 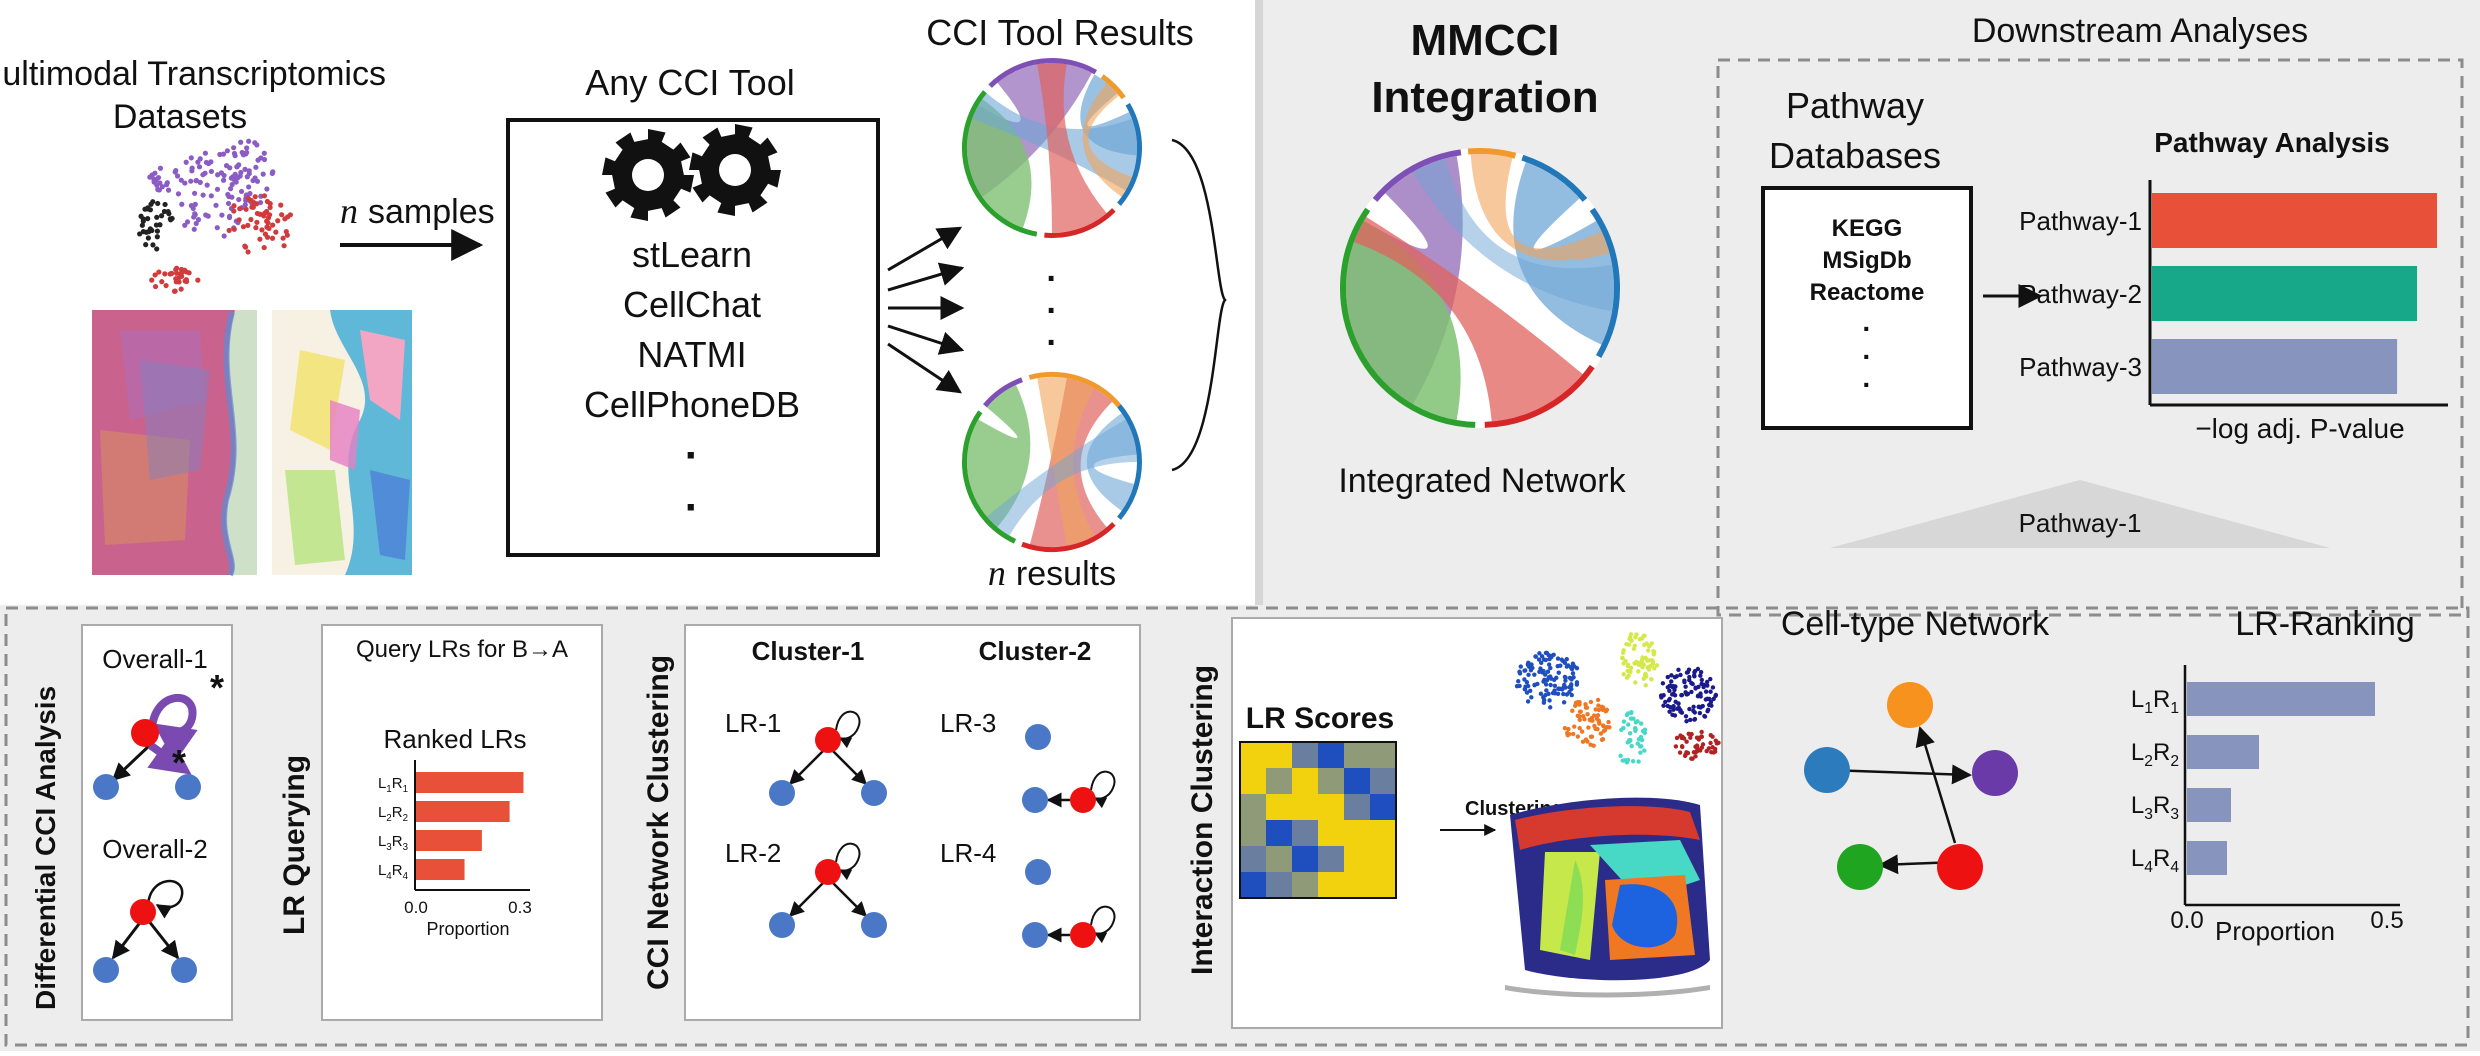 I want to click on ranking-bar-label: L2R2, so click(x=2155, y=754).